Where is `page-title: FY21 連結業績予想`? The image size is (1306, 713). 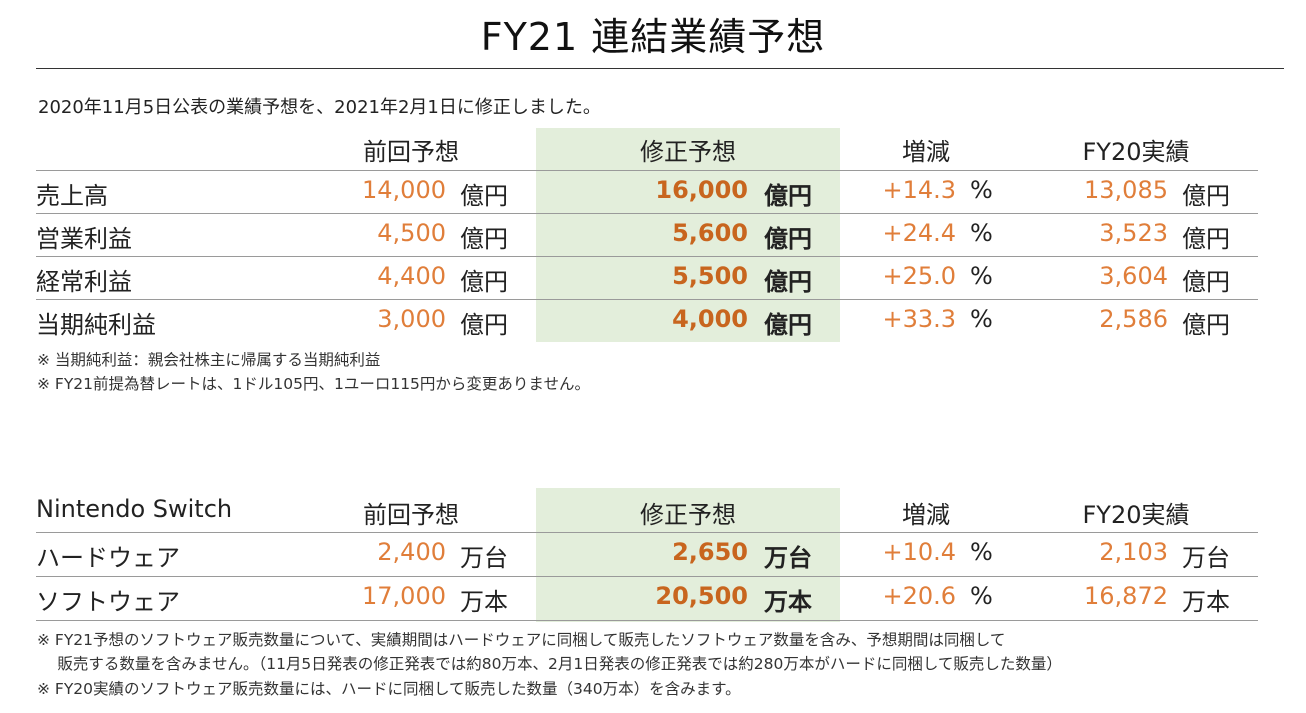
page-title: FY21 連結業績予想 is located at coordinates (653, 37).